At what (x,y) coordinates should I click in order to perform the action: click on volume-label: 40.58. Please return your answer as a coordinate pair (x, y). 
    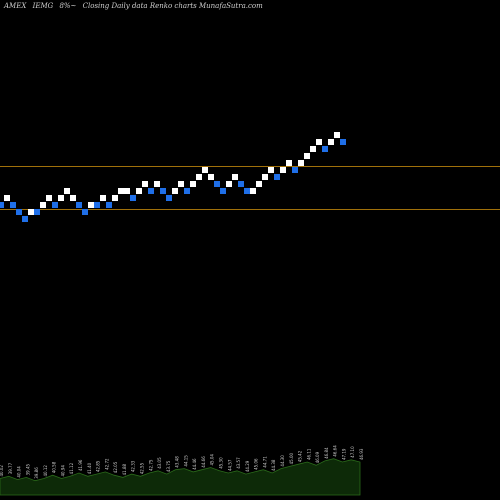
    Looking at the image, I should click on (54, 467).